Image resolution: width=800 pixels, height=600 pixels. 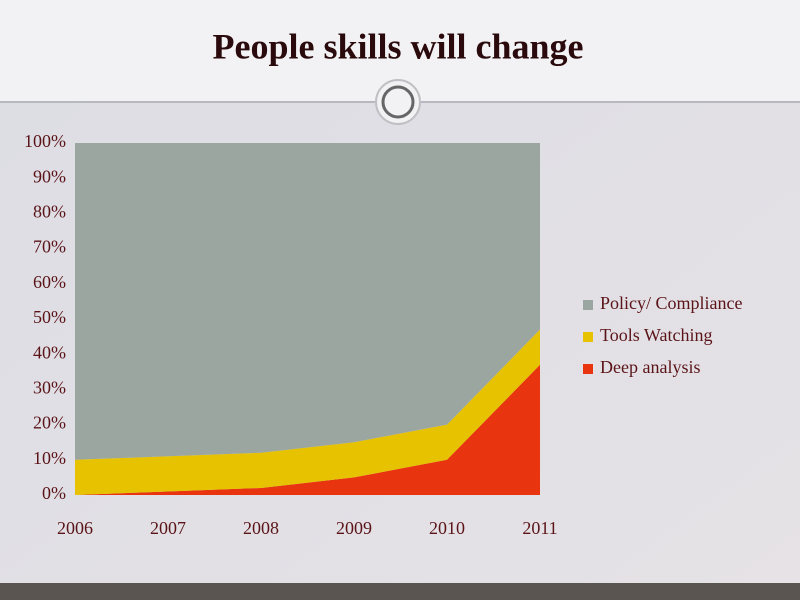 What do you see at coordinates (307, 429) in the screenshot?
I see `area` at bounding box center [307, 429].